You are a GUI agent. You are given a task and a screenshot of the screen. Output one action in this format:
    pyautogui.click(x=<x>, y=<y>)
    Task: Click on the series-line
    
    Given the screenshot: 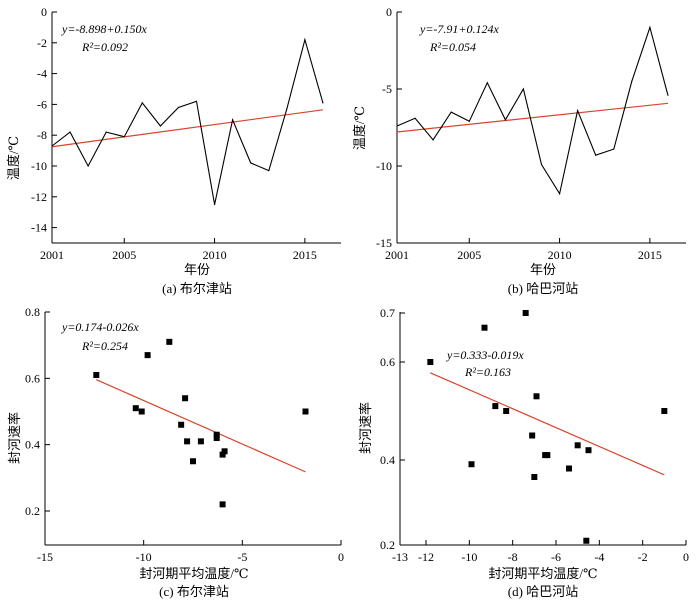 What is the action you would take?
    pyautogui.click(x=187, y=121)
    